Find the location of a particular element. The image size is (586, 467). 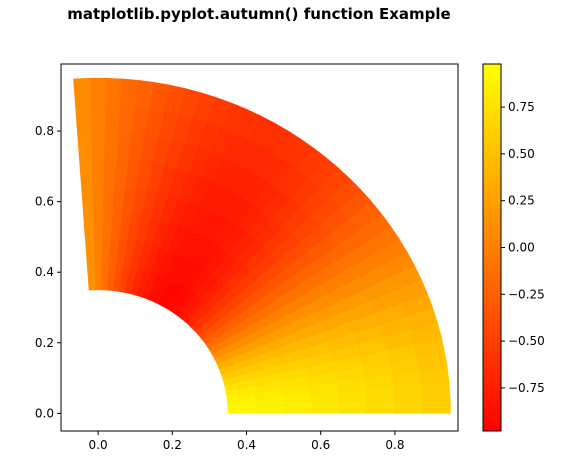

y-tick-label: 0.2 is located at coordinates (44, 343).